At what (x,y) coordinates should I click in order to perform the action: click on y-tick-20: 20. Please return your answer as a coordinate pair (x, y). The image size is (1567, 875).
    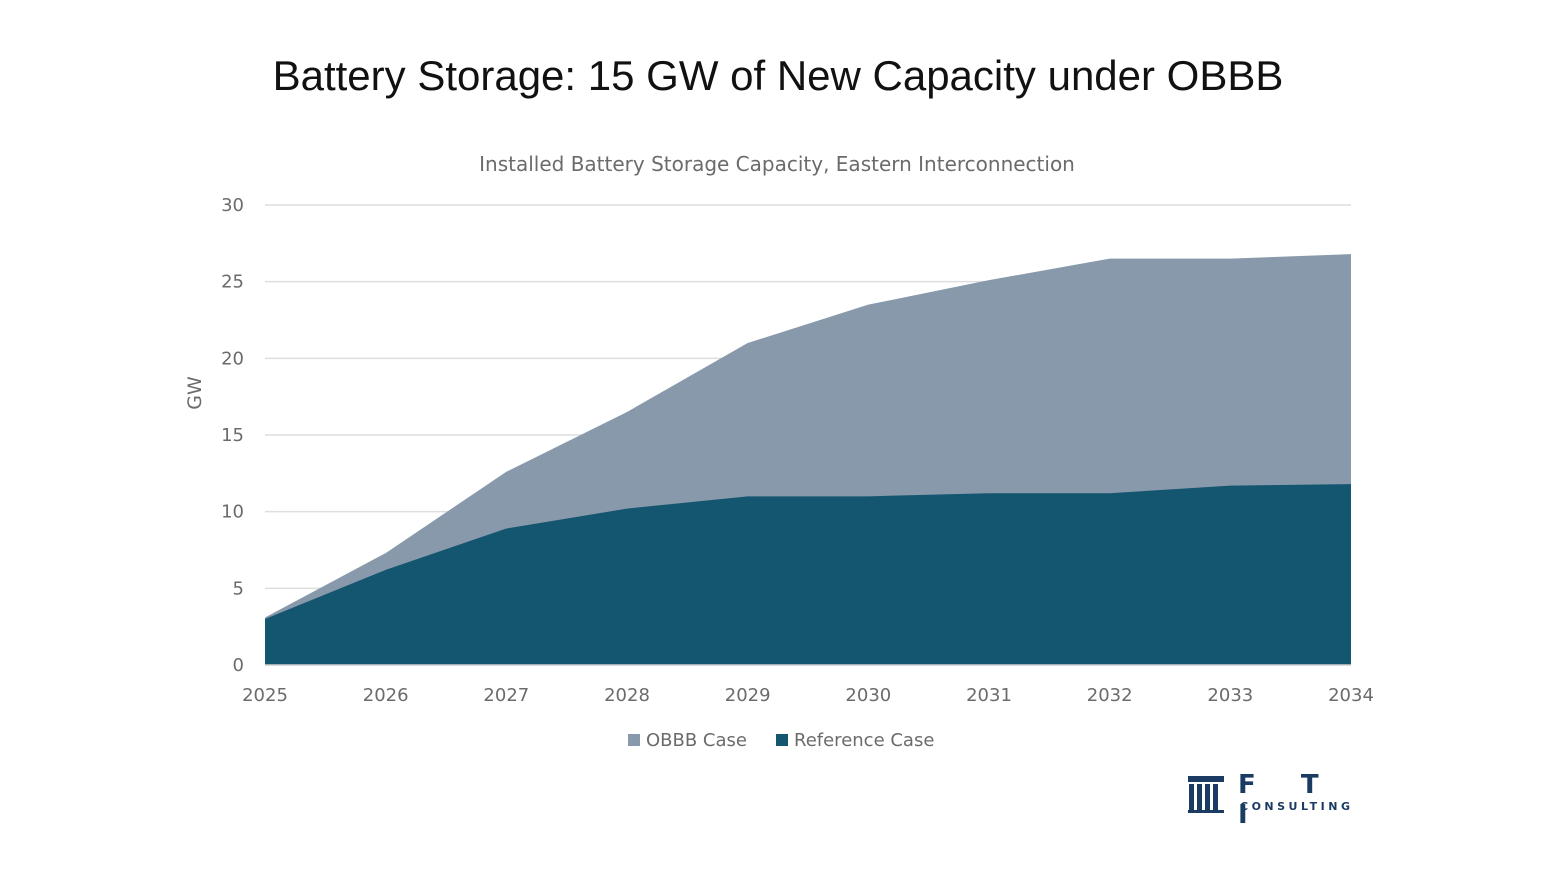
    Looking at the image, I should click on (232, 358).